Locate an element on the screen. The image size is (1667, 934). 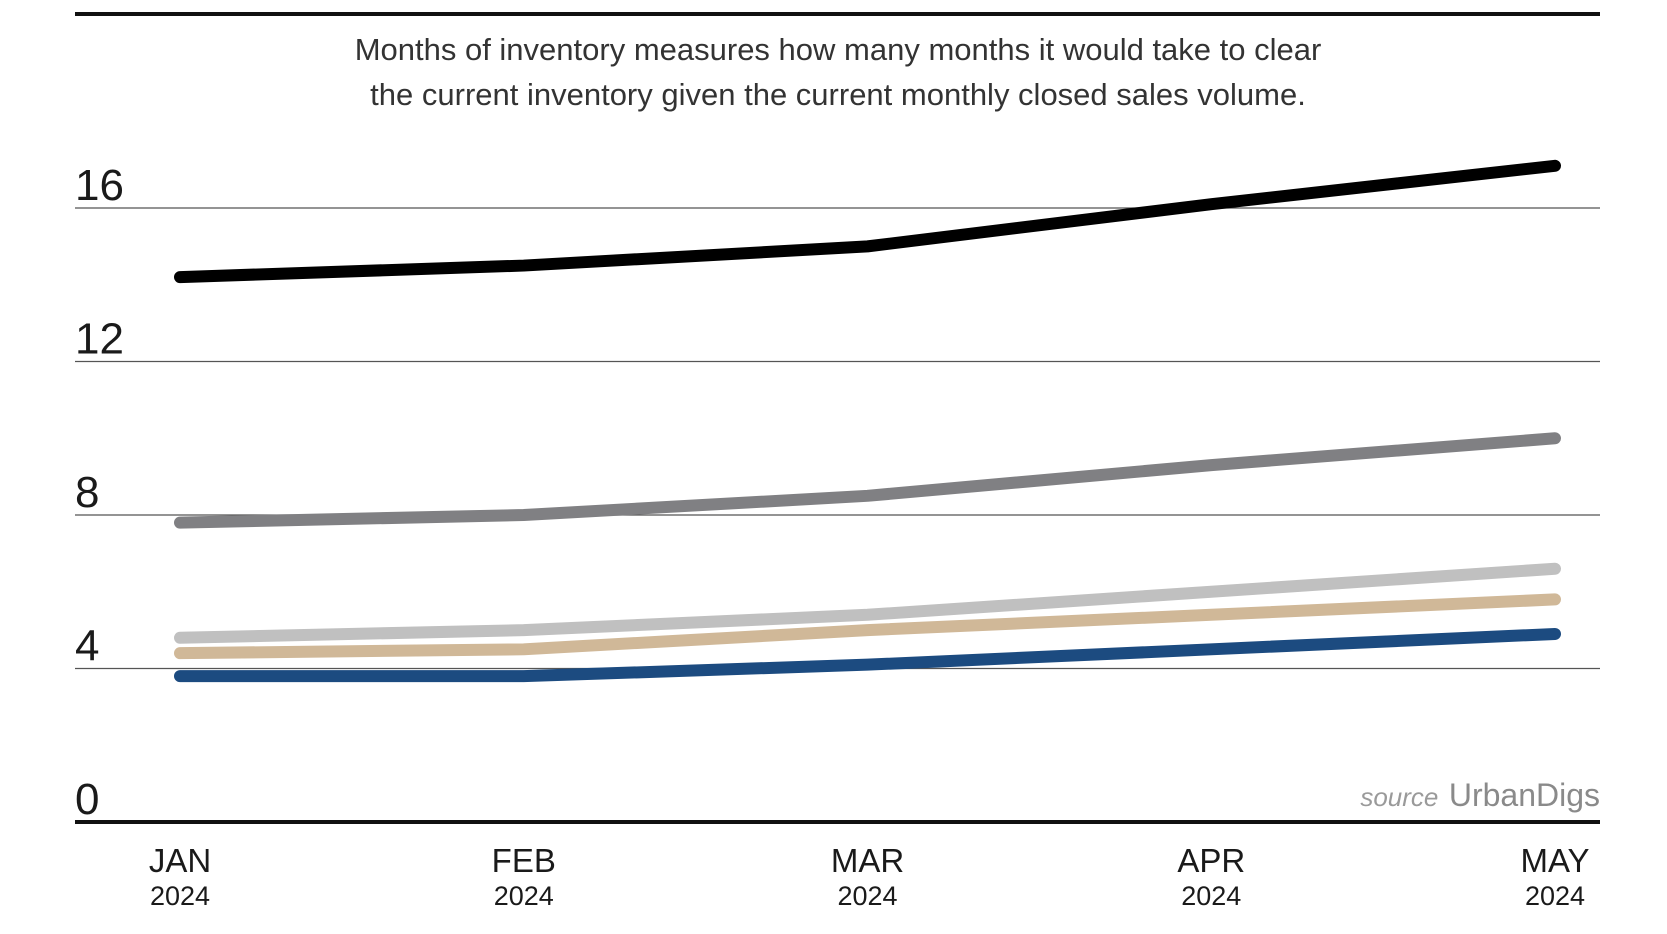
x-tick-month: FEB is located at coordinates (524, 860).